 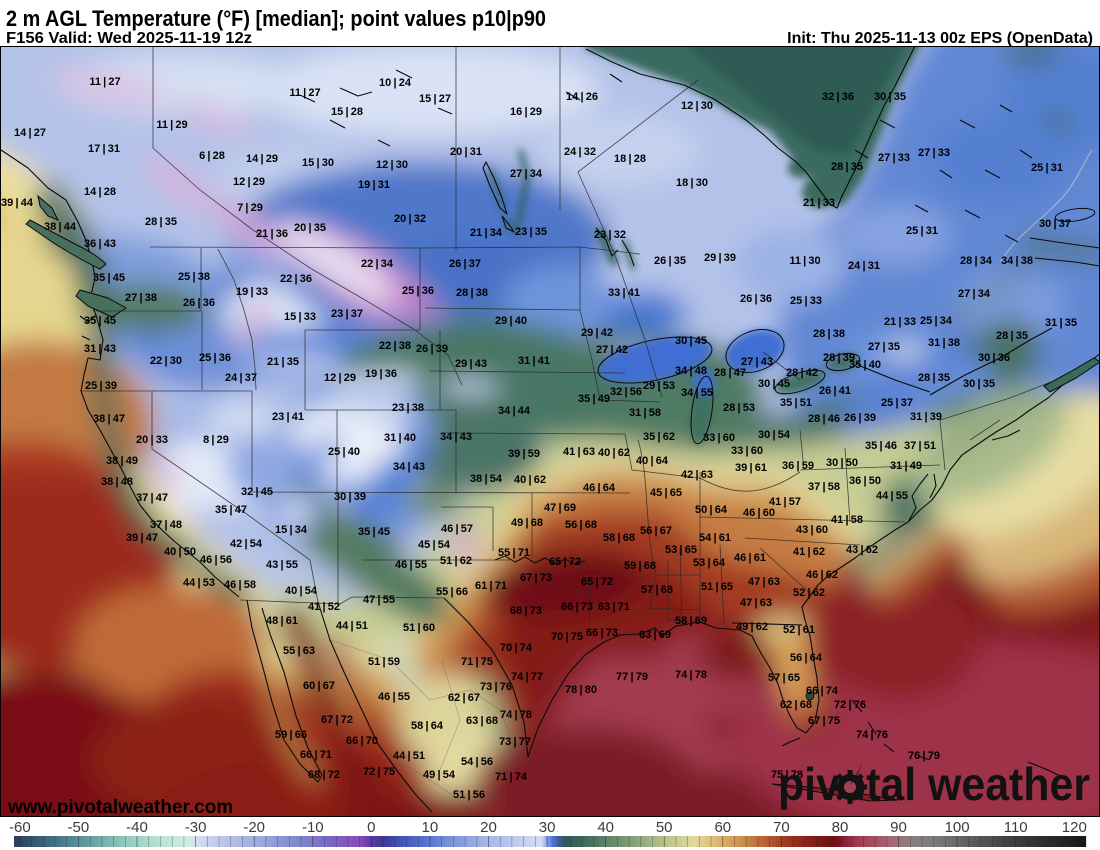 I want to click on svg-text: 39 | 47, so click(x=142, y=538).